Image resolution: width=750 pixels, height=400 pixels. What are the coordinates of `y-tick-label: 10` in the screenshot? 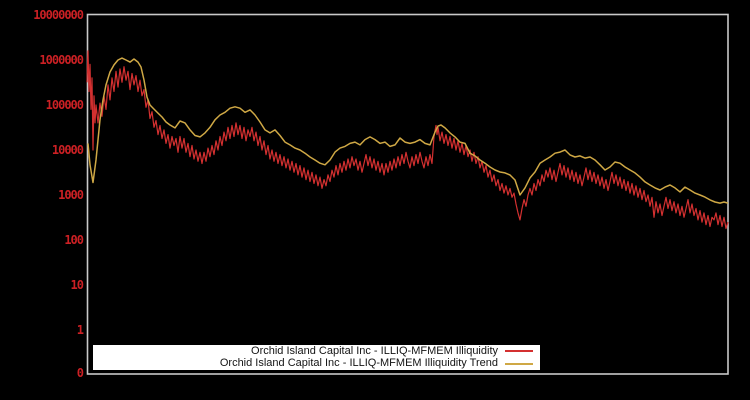 It's located at (77, 285).